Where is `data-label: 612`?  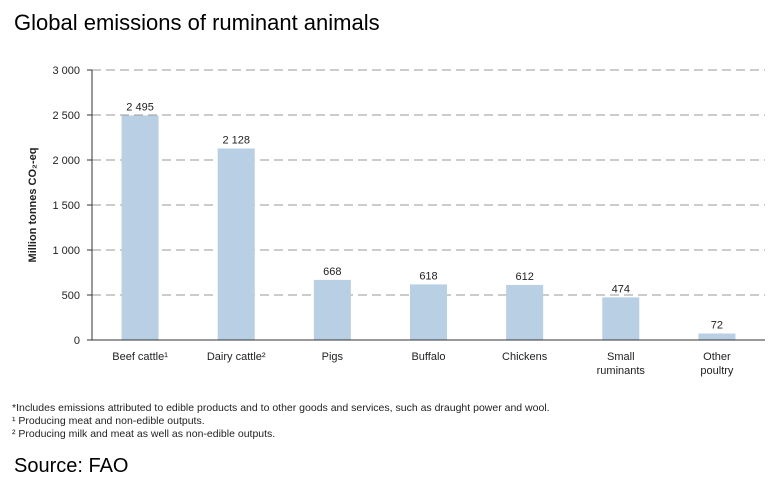
data-label: 612 is located at coordinates (524, 277).